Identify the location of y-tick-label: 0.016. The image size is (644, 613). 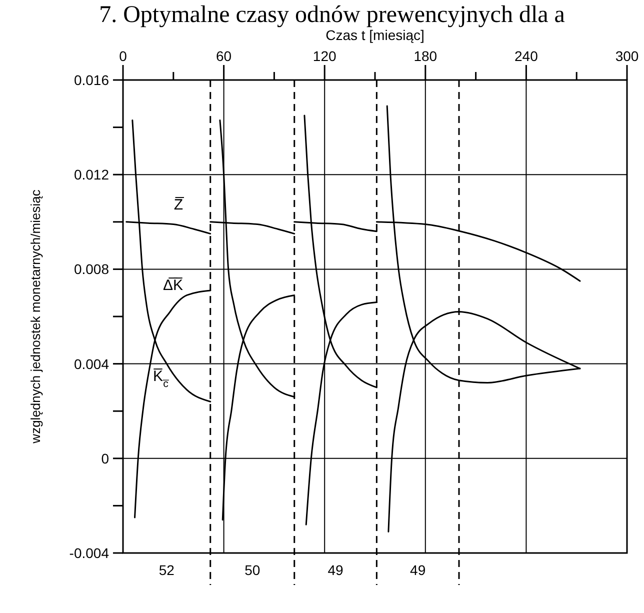
(92, 80).